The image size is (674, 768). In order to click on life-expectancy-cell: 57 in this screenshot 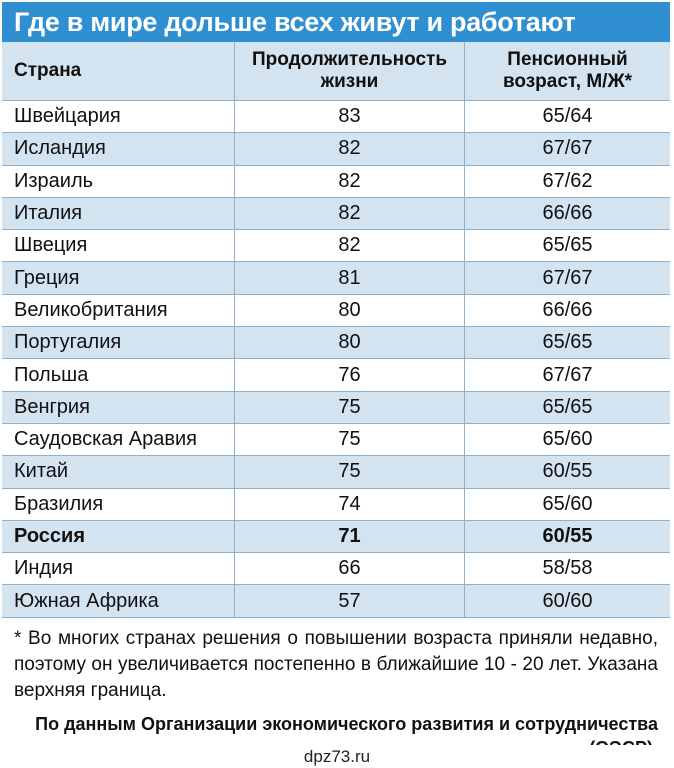, I will do `click(349, 600)`.